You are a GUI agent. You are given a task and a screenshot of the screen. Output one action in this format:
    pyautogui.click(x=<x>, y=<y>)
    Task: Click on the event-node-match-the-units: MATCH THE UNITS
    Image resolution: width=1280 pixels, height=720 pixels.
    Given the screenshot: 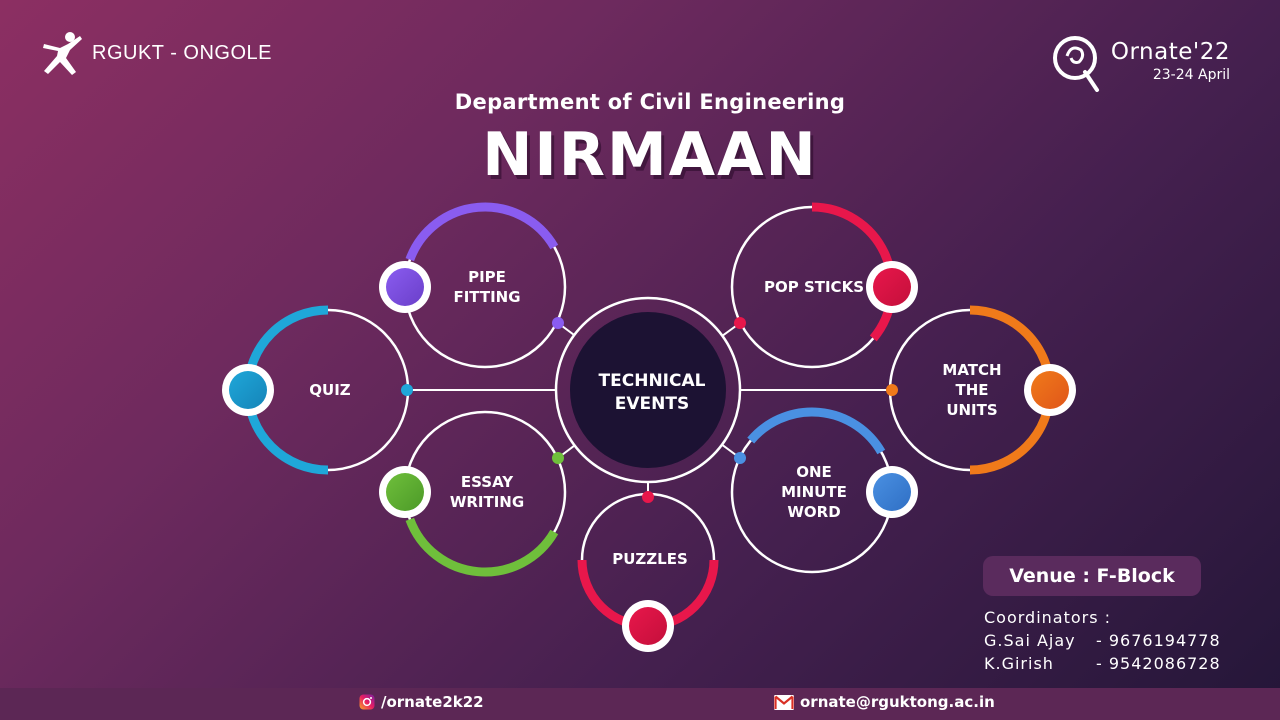 What is the action you would take?
    pyautogui.click(x=981, y=390)
    